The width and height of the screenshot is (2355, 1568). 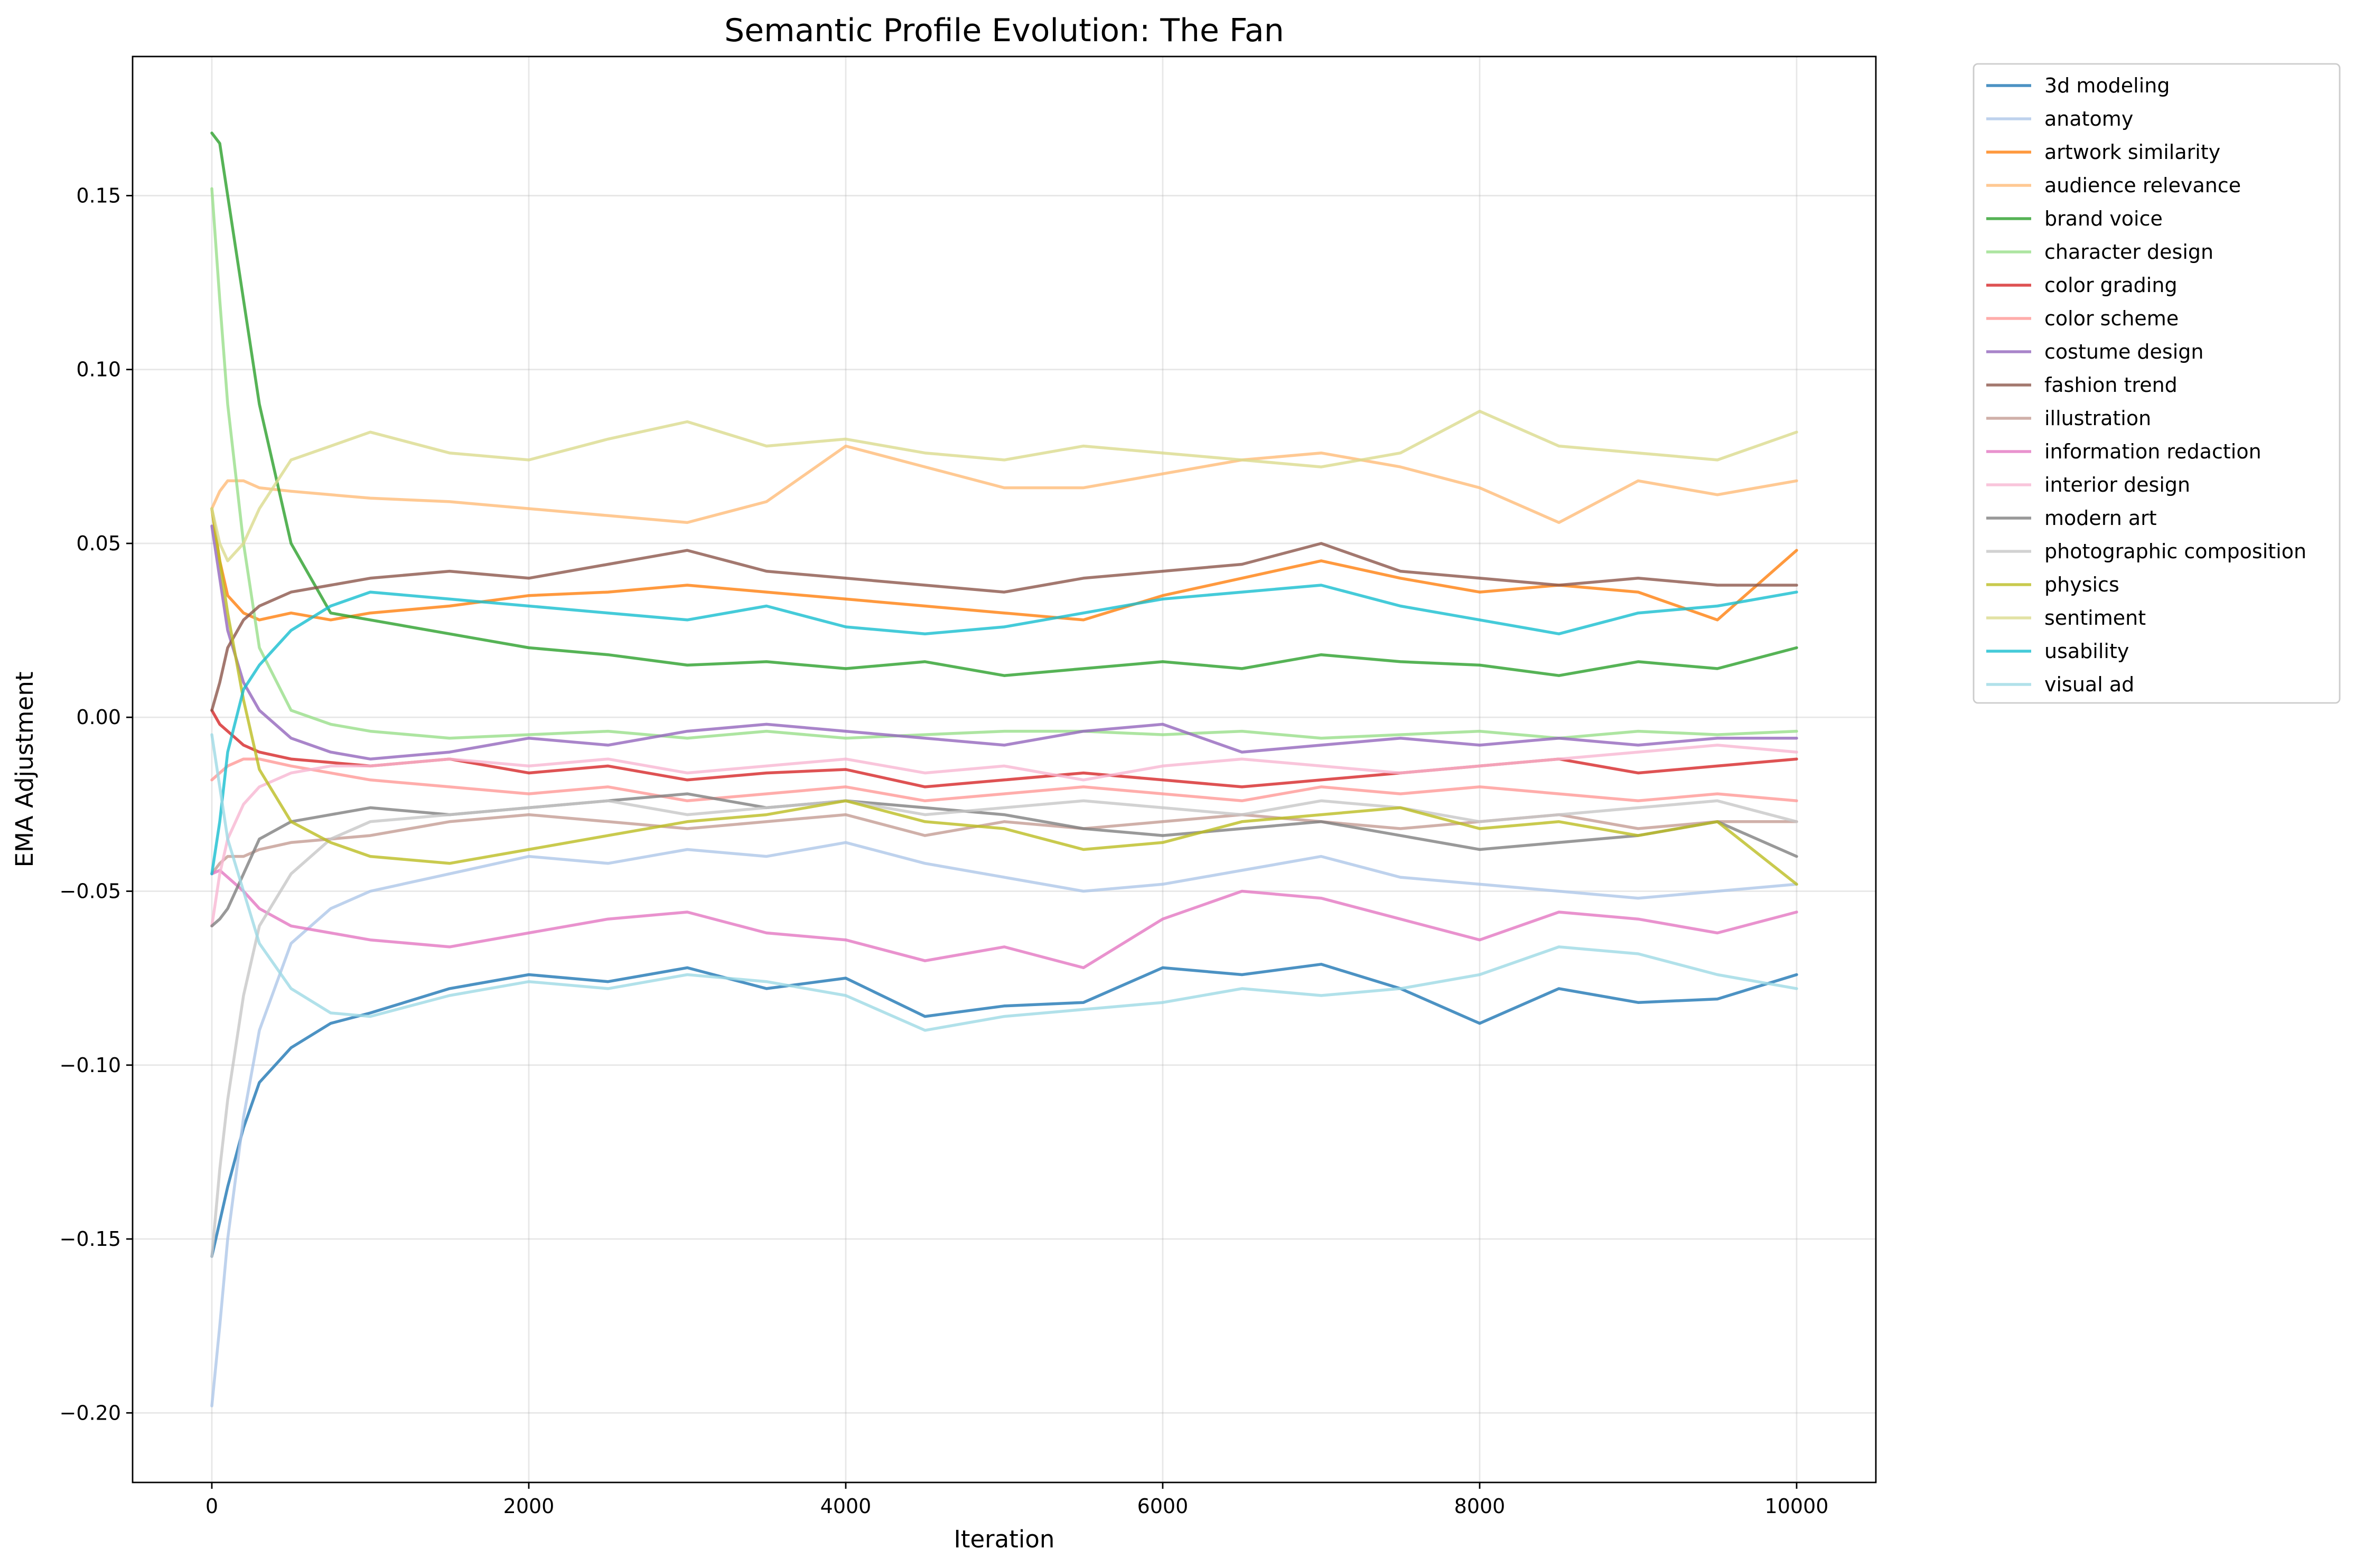 What do you see at coordinates (1017, 1500) in the screenshot?
I see `x-axis: 0 2000 4000 6000 8000 10000` at bounding box center [1017, 1500].